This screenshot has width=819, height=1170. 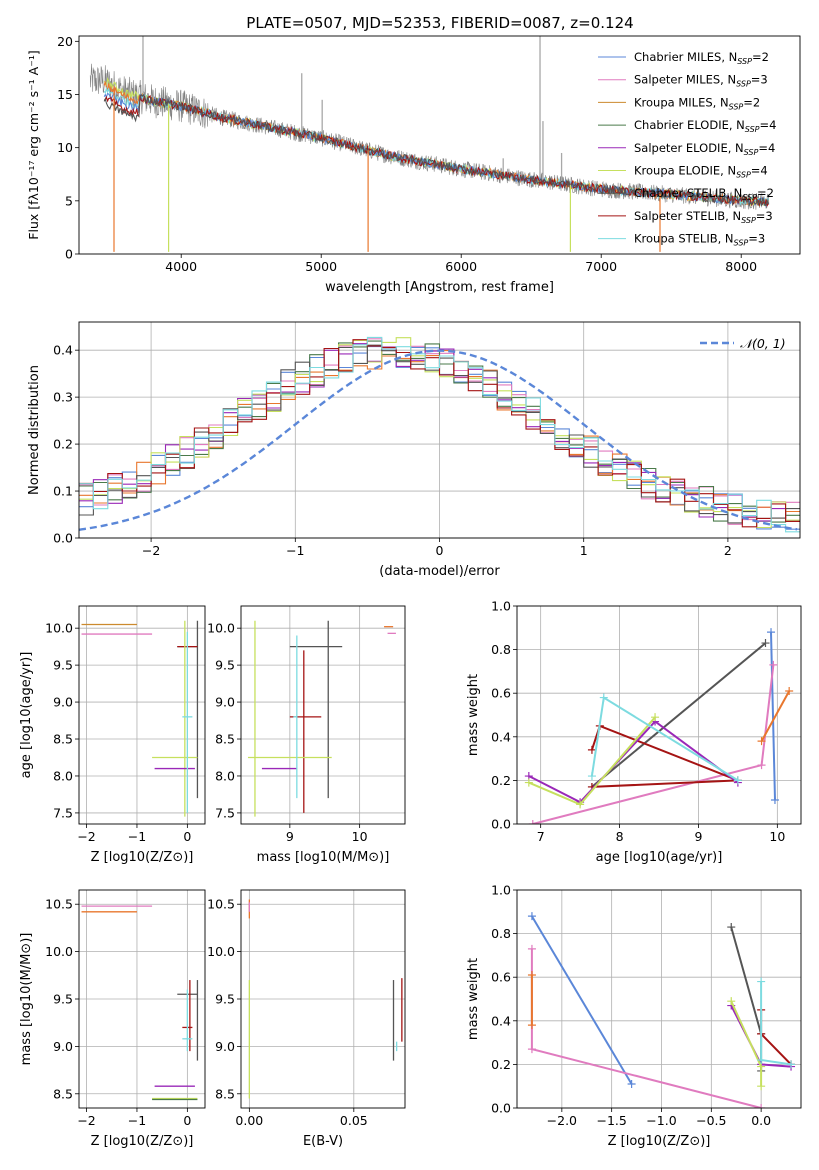 I want to click on y-tick-label: 10, so click(x=65, y=147).